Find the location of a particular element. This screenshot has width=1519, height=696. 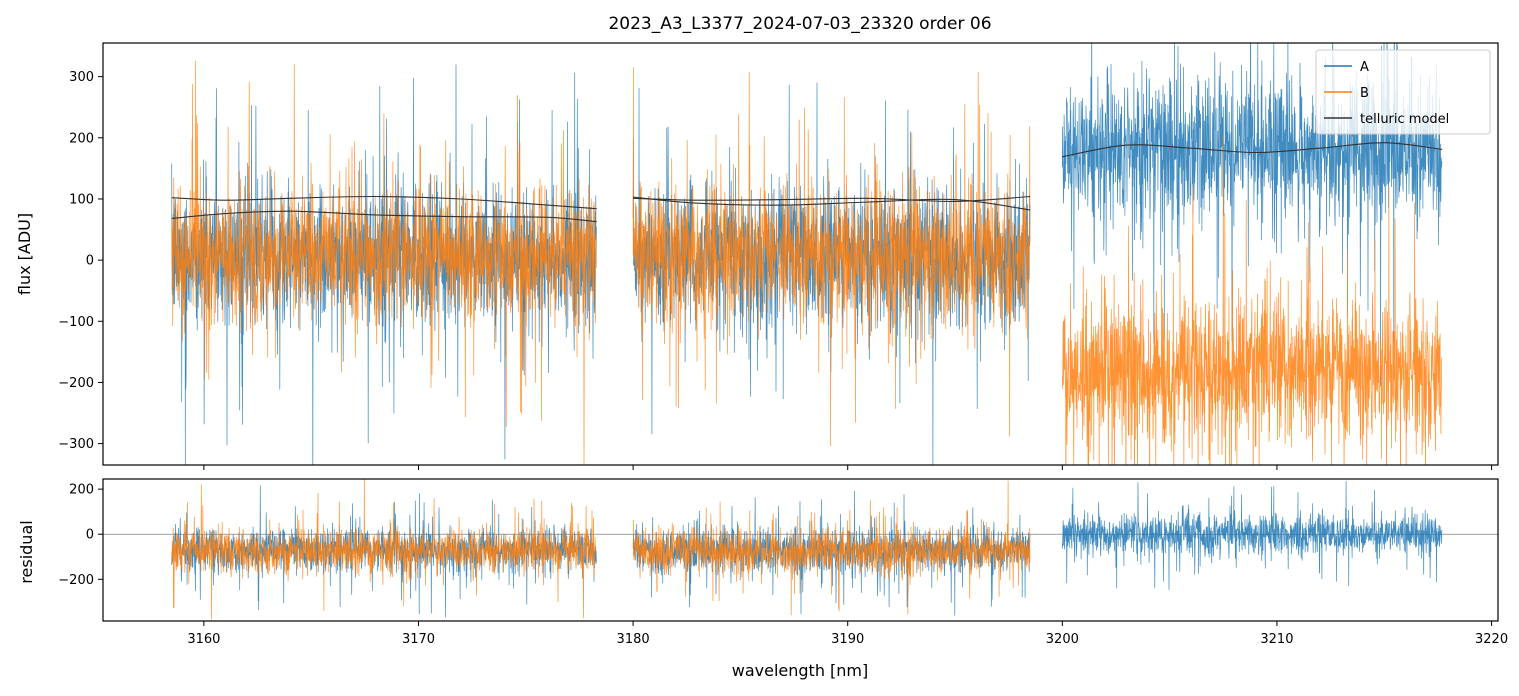

chart-title: 2023_A3_L3377_2024-07-03_23320 order 06 is located at coordinates (799, 24).